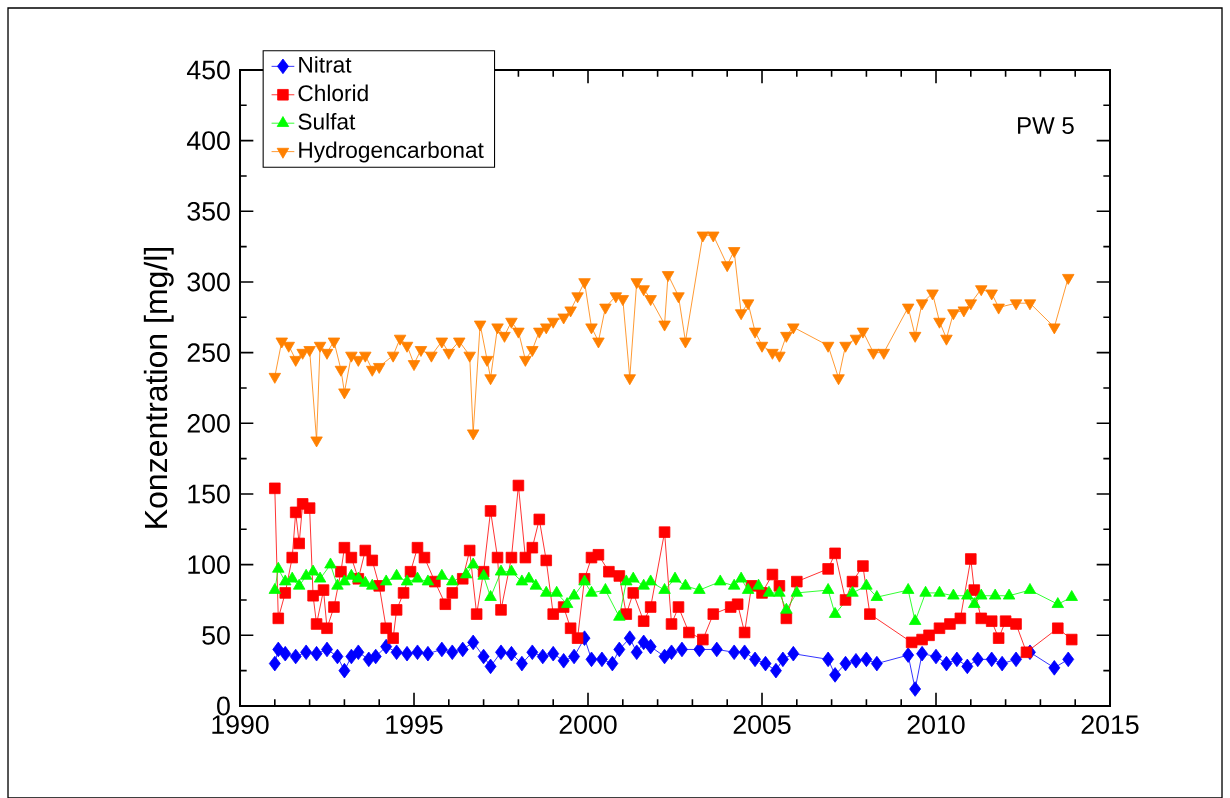 The width and height of the screenshot is (1230, 798). Describe the element at coordinates (158, 388) in the screenshot. I see `y-axis-title: Konzentration [mg/l]` at that location.